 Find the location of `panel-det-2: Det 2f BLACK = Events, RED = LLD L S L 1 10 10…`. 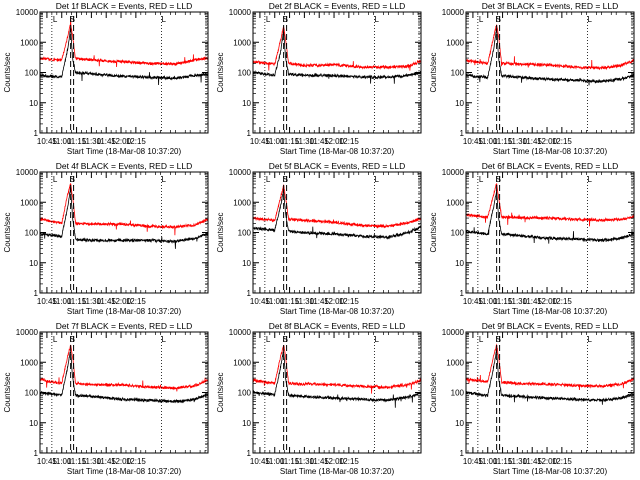

panel-det-2: Det 2f BLACK = Events, RED = LLD L S L 1 10 10… is located at coordinates (319, 78).